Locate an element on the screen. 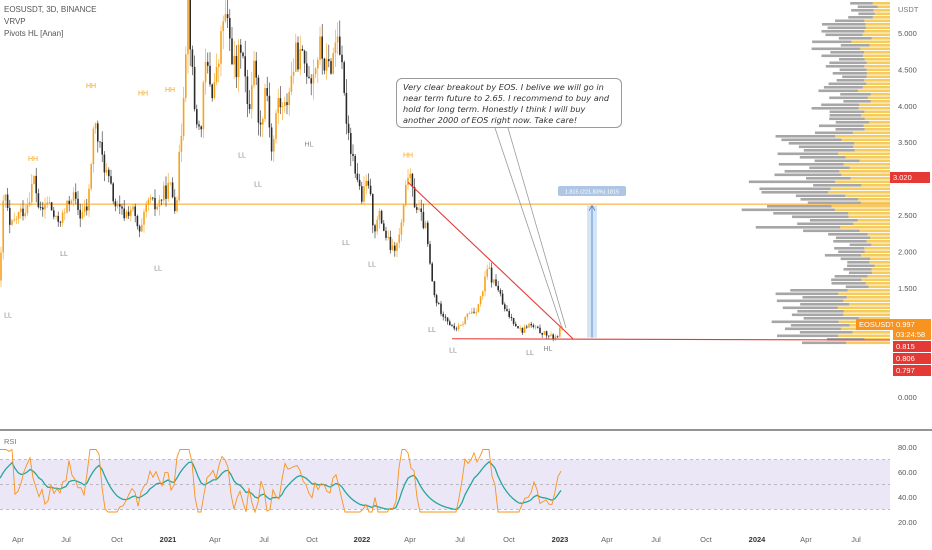  rsi-ma-line is located at coordinates (281, 486).